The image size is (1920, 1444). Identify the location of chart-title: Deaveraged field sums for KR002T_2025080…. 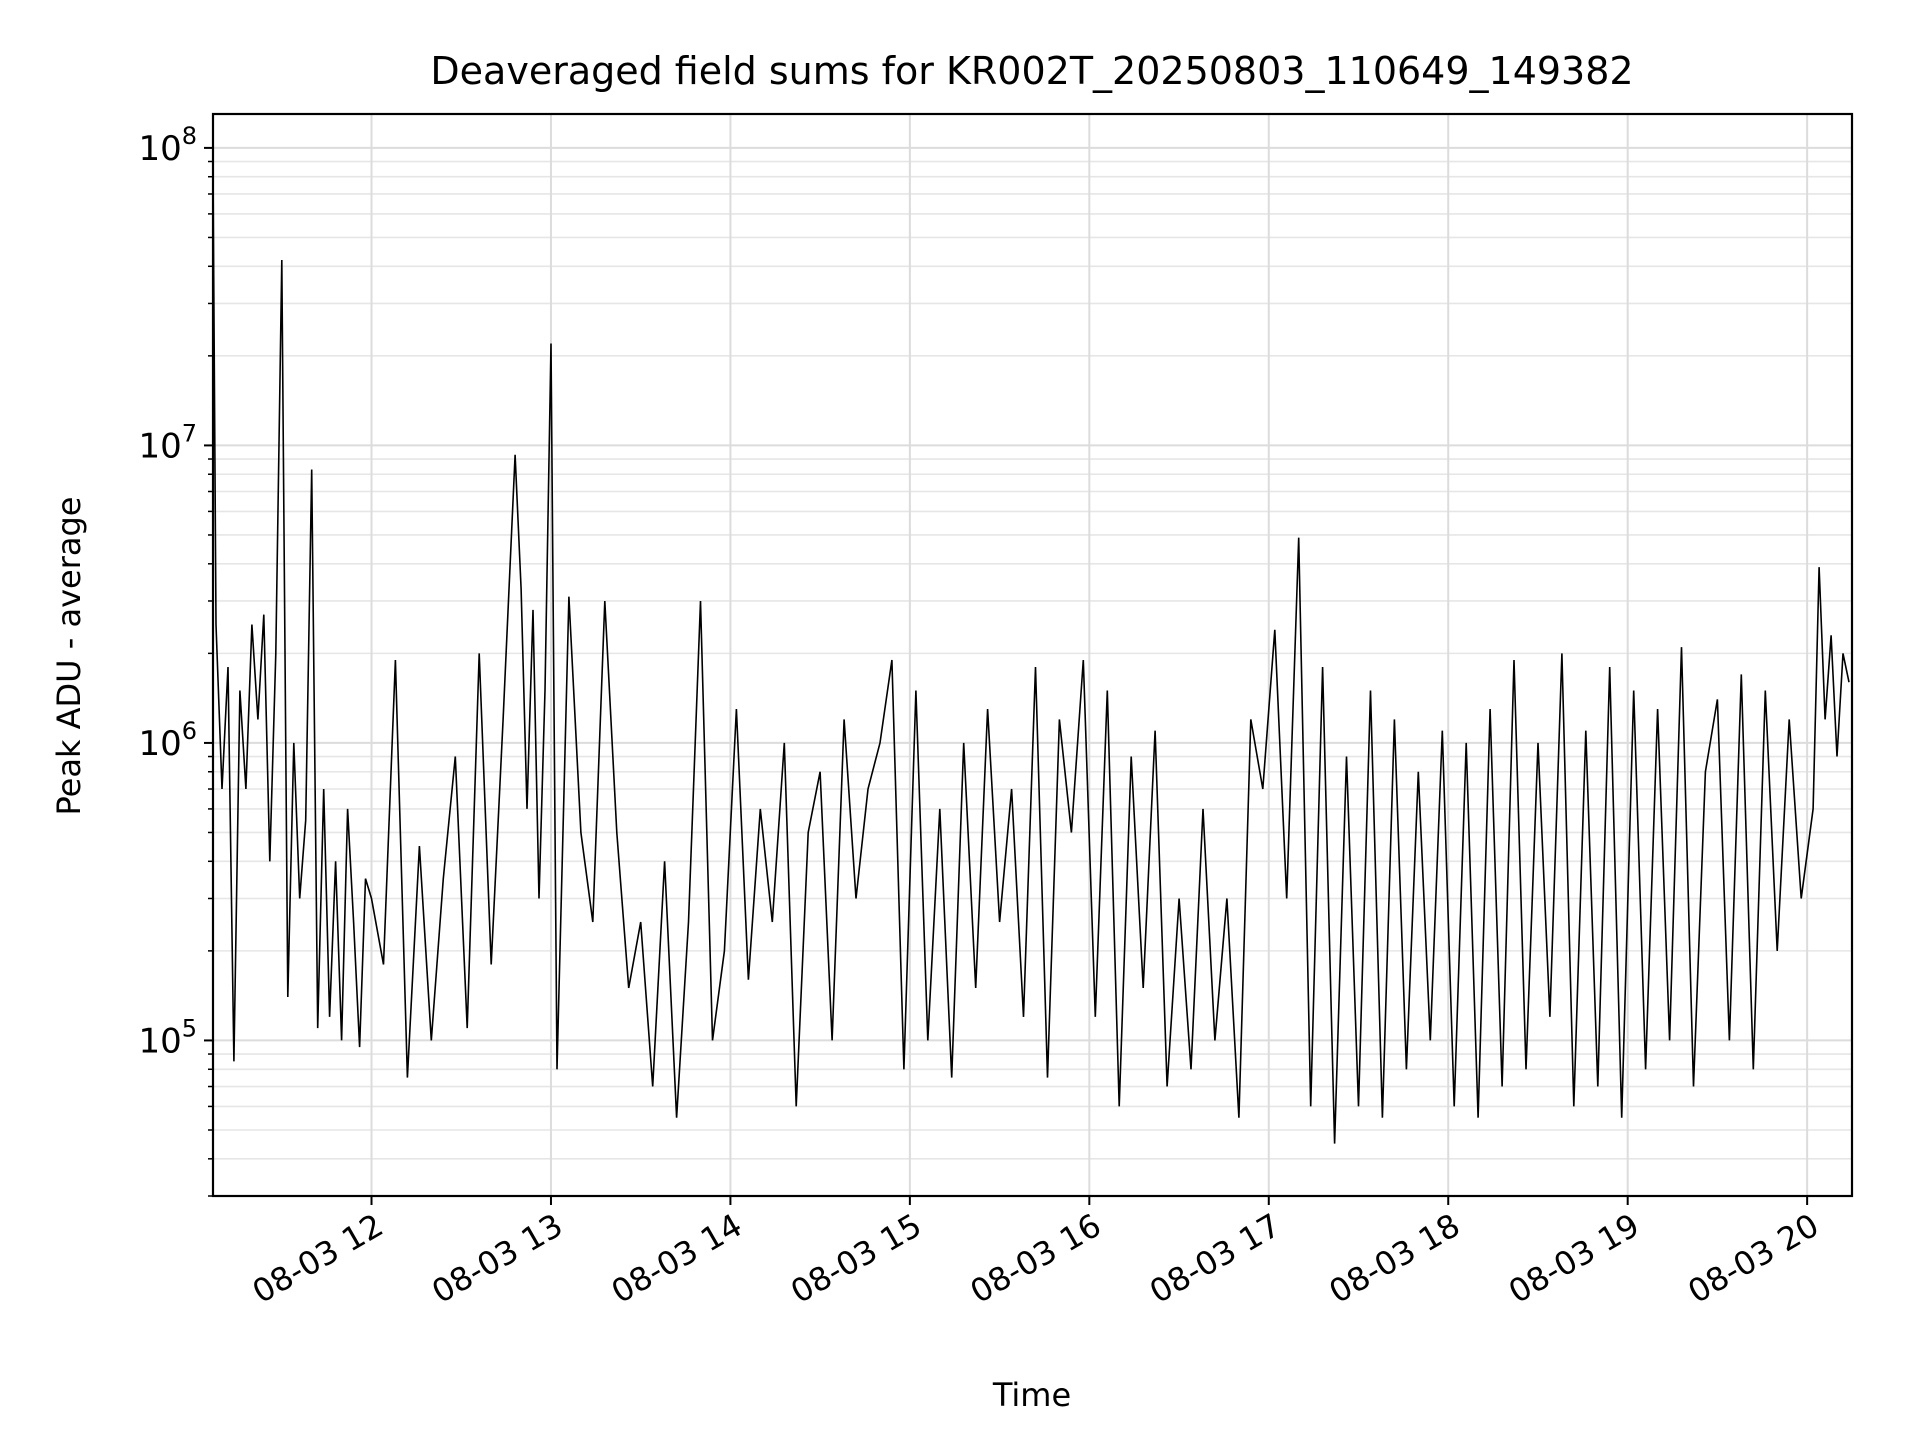
(1031, 71).